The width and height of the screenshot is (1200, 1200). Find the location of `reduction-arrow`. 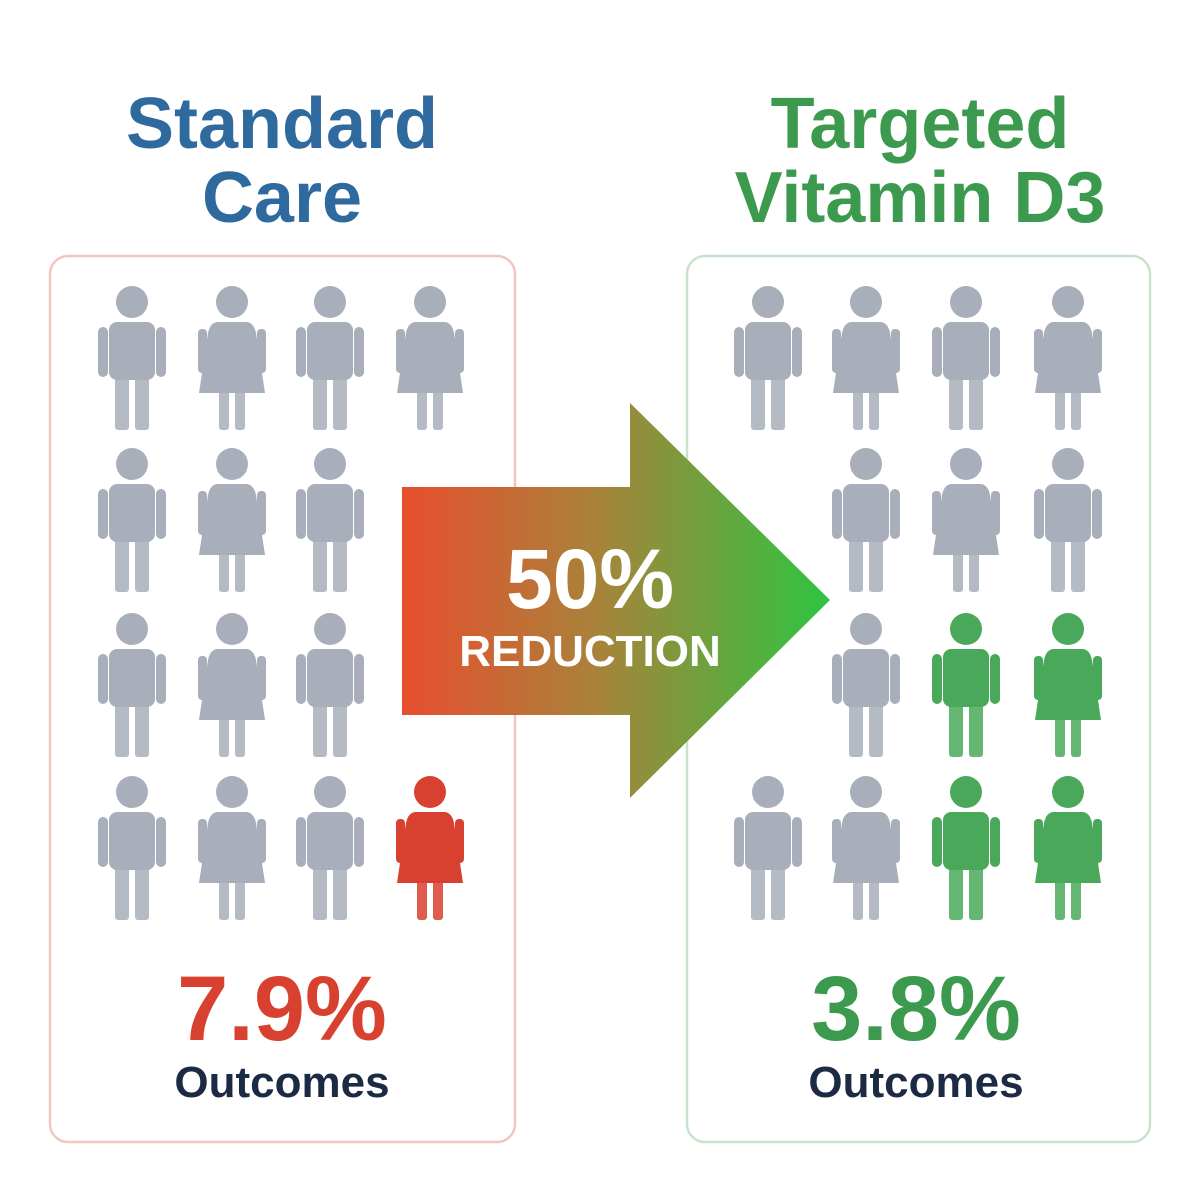

reduction-arrow is located at coordinates (616, 600).